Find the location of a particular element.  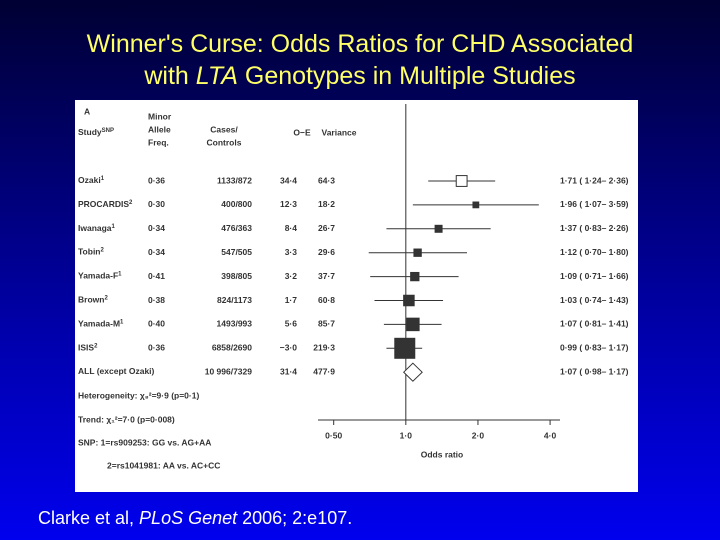

study-text: Brown is located at coordinates (91, 300).